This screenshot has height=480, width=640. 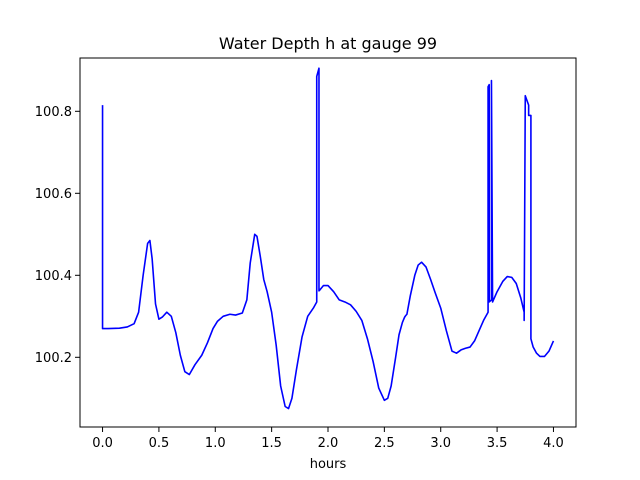 I want to click on x-tick-label: 0.5, so click(x=159, y=443).